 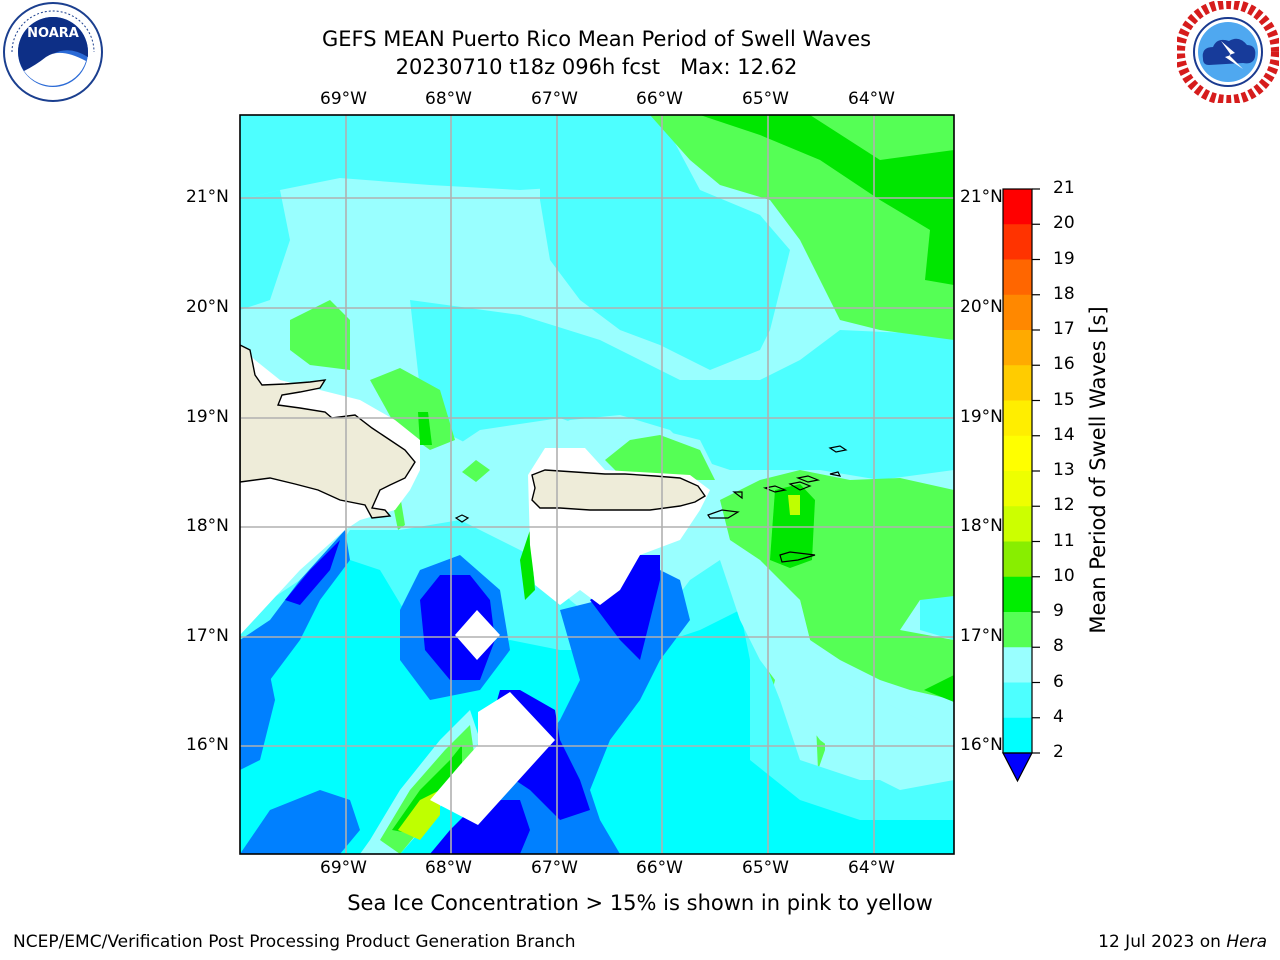 I want to click on colorbar-tick-label: 9, so click(x=1058, y=611).